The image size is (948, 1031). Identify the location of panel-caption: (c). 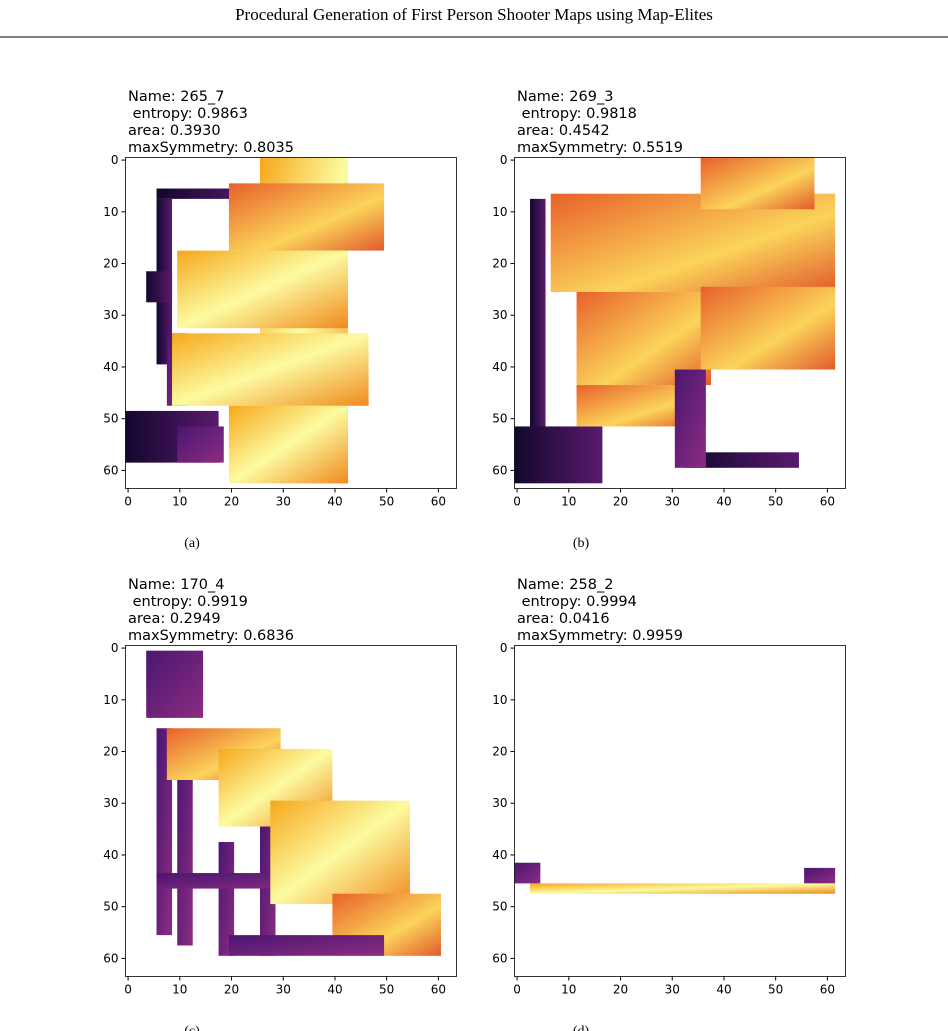
(192, 1027).